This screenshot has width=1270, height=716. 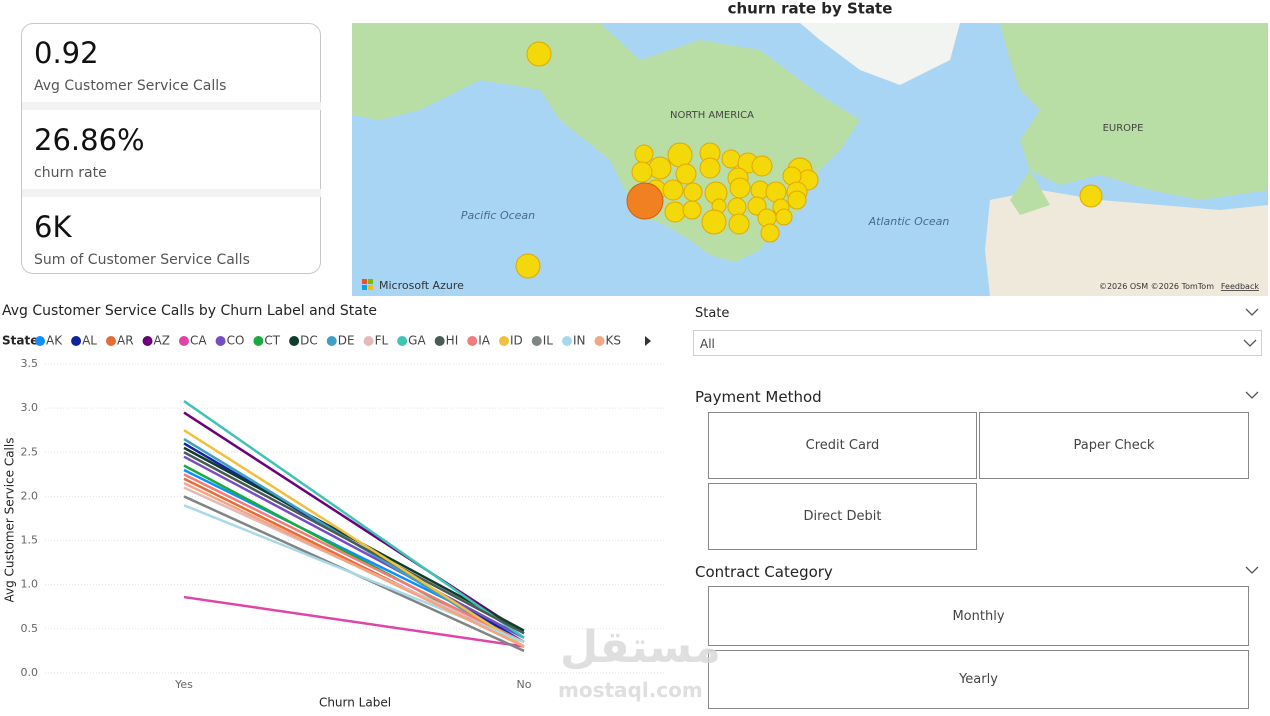 What do you see at coordinates (712, 115) in the screenshot?
I see `map-label: NORTH AMERICA` at bounding box center [712, 115].